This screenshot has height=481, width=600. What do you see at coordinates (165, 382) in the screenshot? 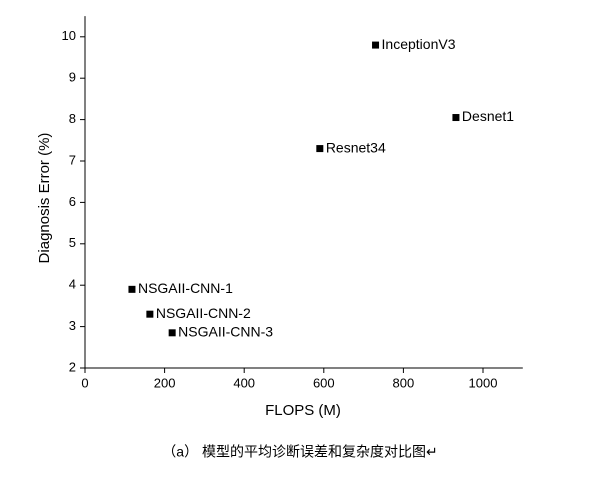
I see `x-tick-label: 200` at bounding box center [165, 382].